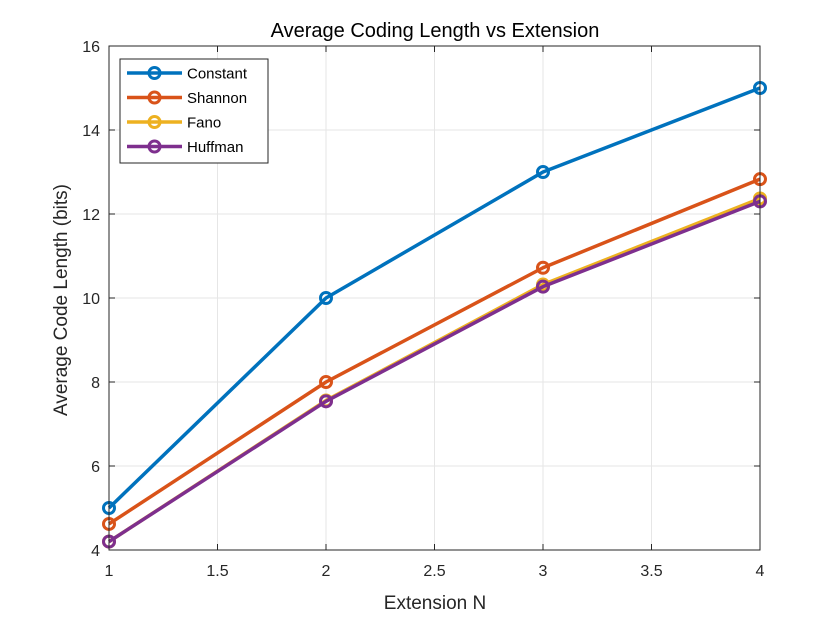 Image resolution: width=840 pixels, height=618 pixels. Describe the element at coordinates (326, 571) in the screenshot. I see `x-tick-label: 2` at that location.